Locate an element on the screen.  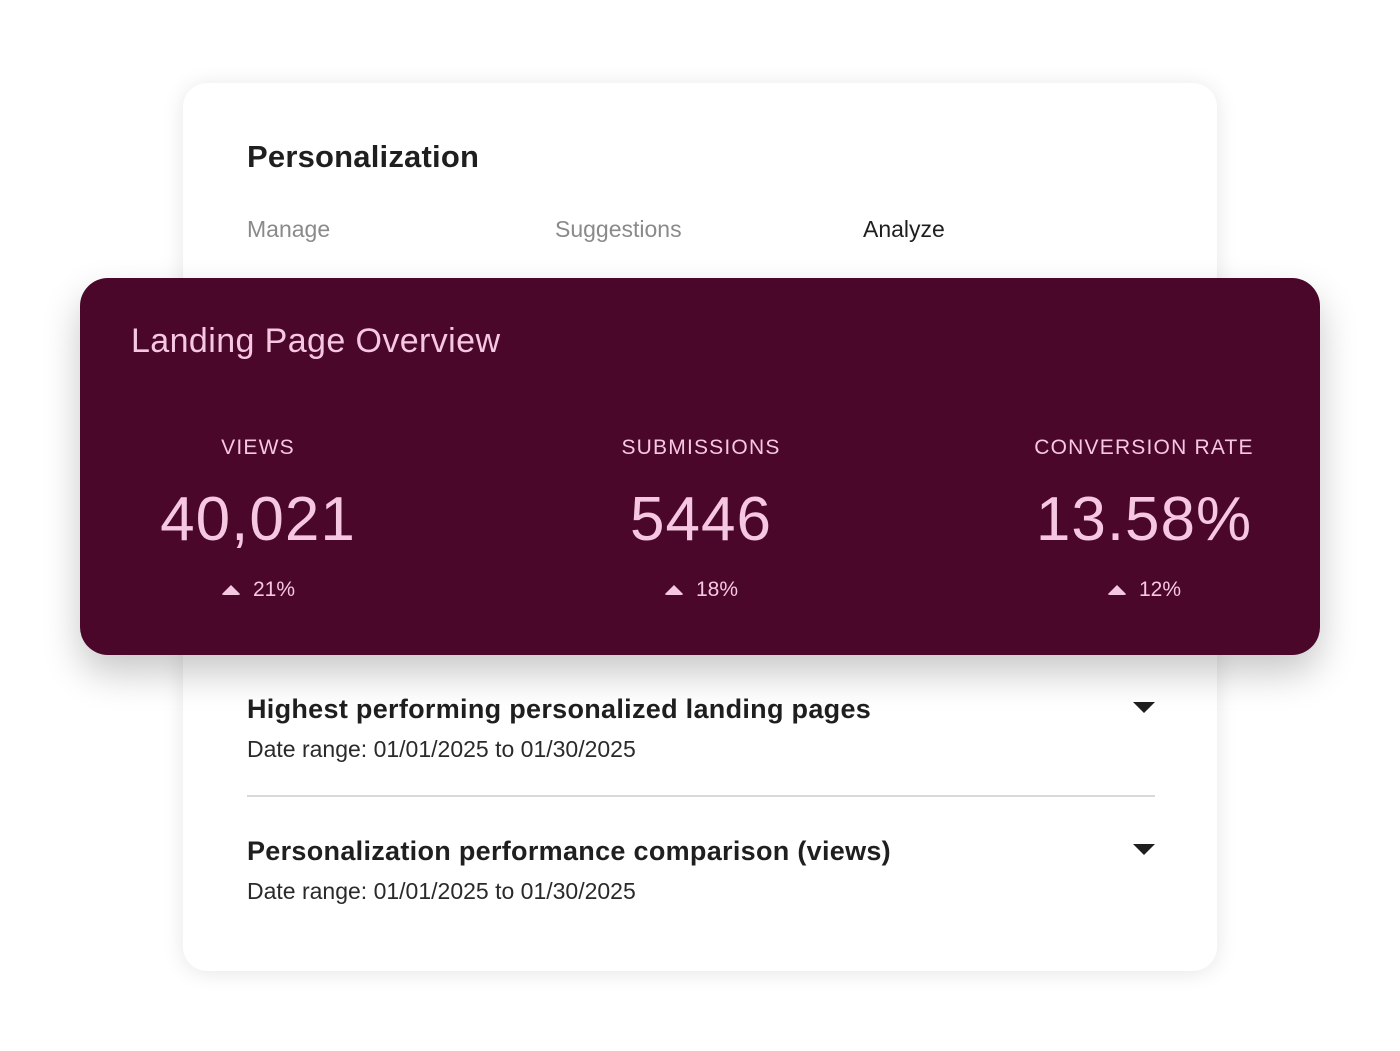
stat-value: 40,021 is located at coordinates (258, 519).